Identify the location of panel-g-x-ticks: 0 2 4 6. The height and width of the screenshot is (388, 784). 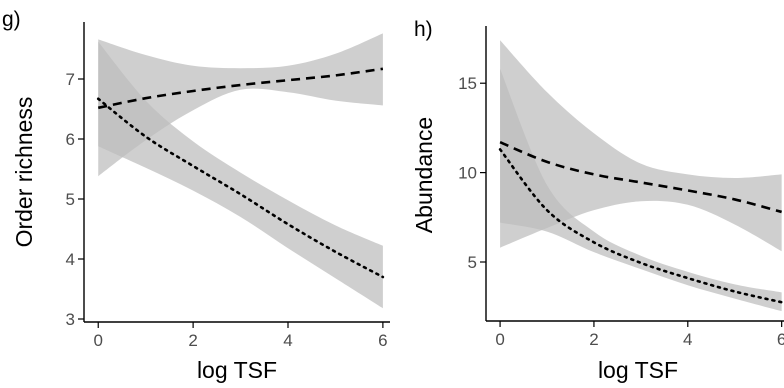
(240, 336).